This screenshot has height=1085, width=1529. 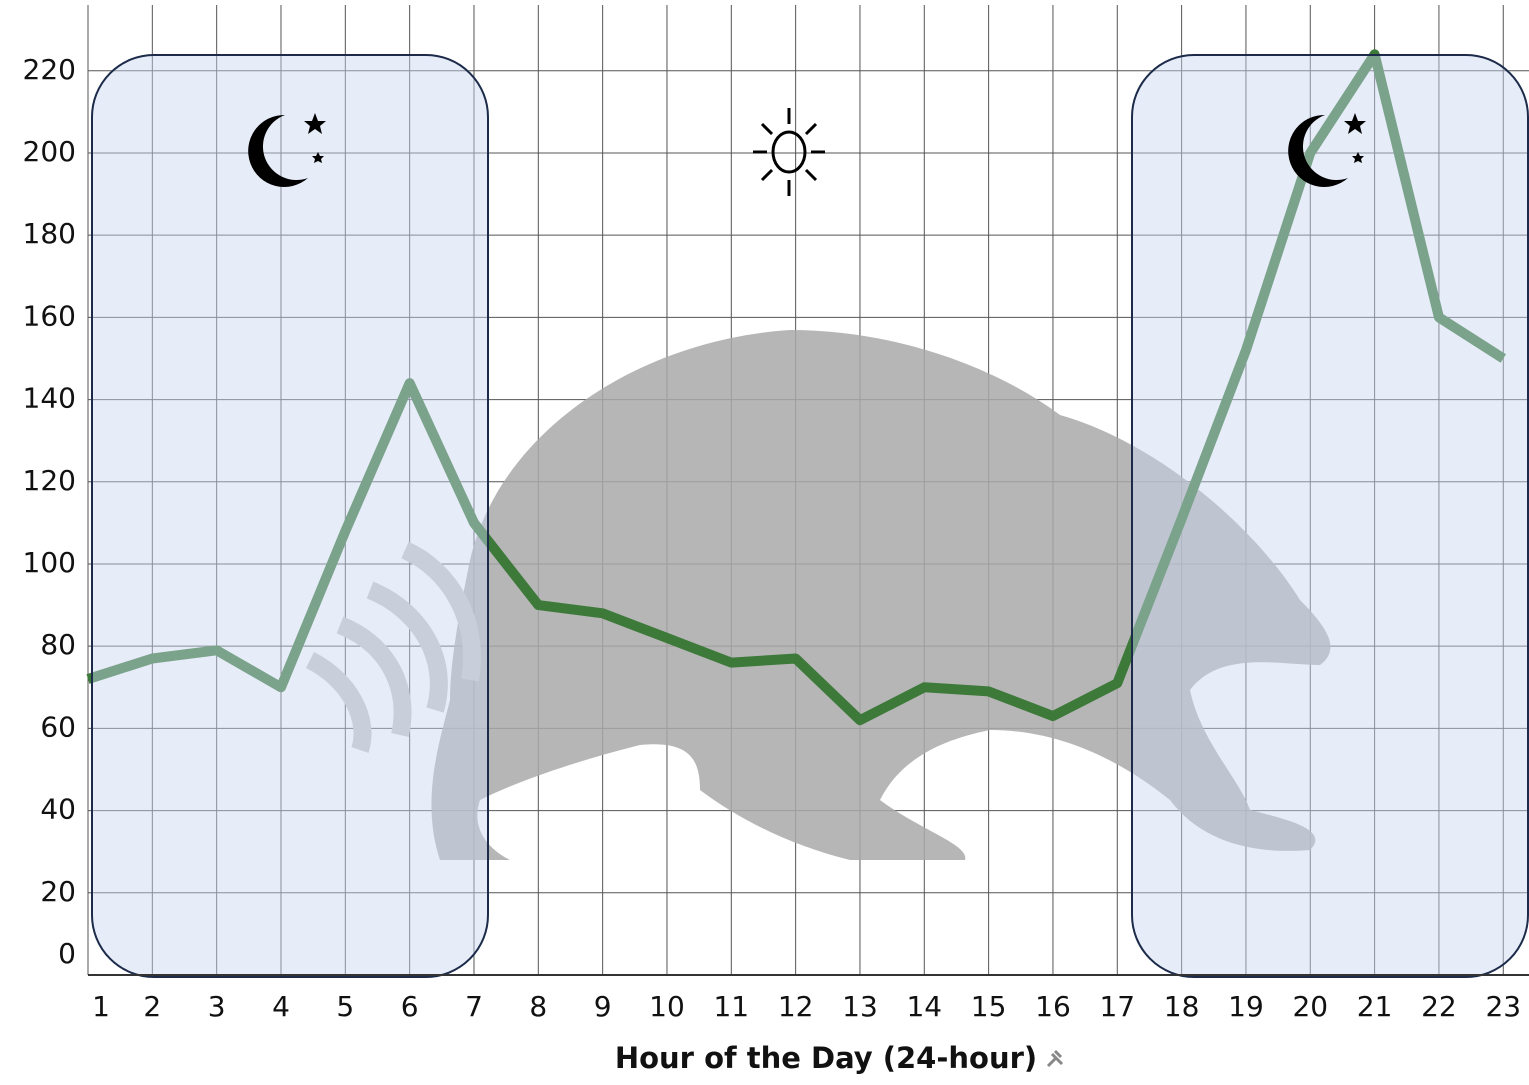 What do you see at coordinates (989, 1006) in the screenshot?
I see `x-tick-label: 15` at bounding box center [989, 1006].